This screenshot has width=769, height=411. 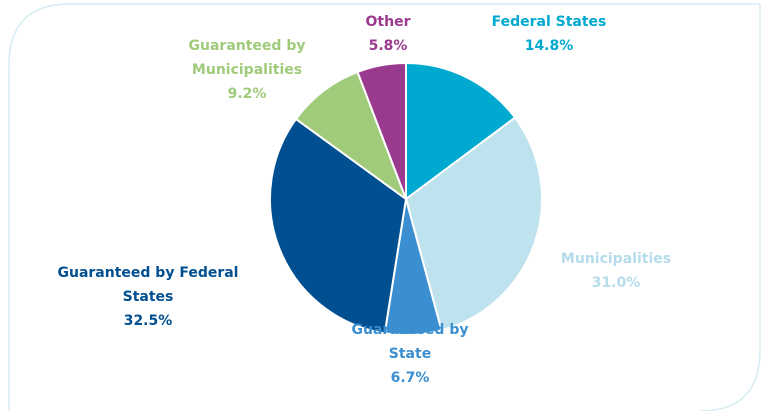 I want to click on slice-label: Guaranteed by Municipalities 9.2%, so click(x=247, y=70).